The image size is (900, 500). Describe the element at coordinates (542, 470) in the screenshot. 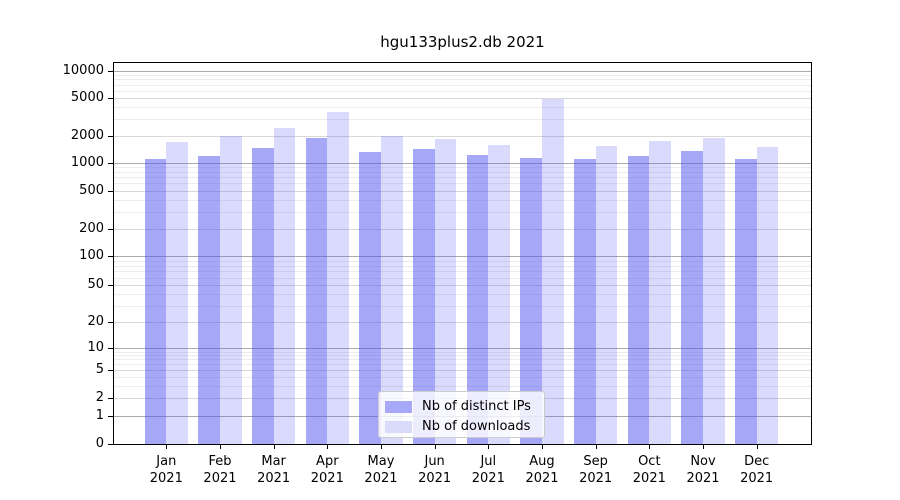

I see `x-tick-label: Aug 2021` at that location.